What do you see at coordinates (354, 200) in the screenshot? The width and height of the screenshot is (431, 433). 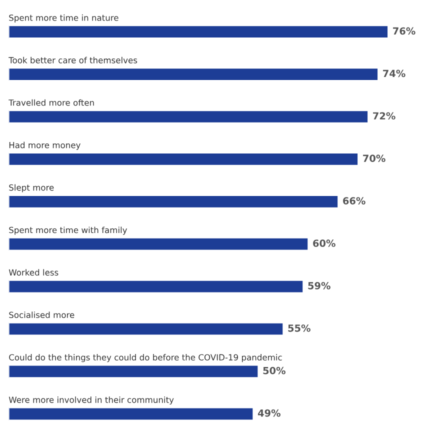 I see `data-label: 66%` at bounding box center [354, 200].